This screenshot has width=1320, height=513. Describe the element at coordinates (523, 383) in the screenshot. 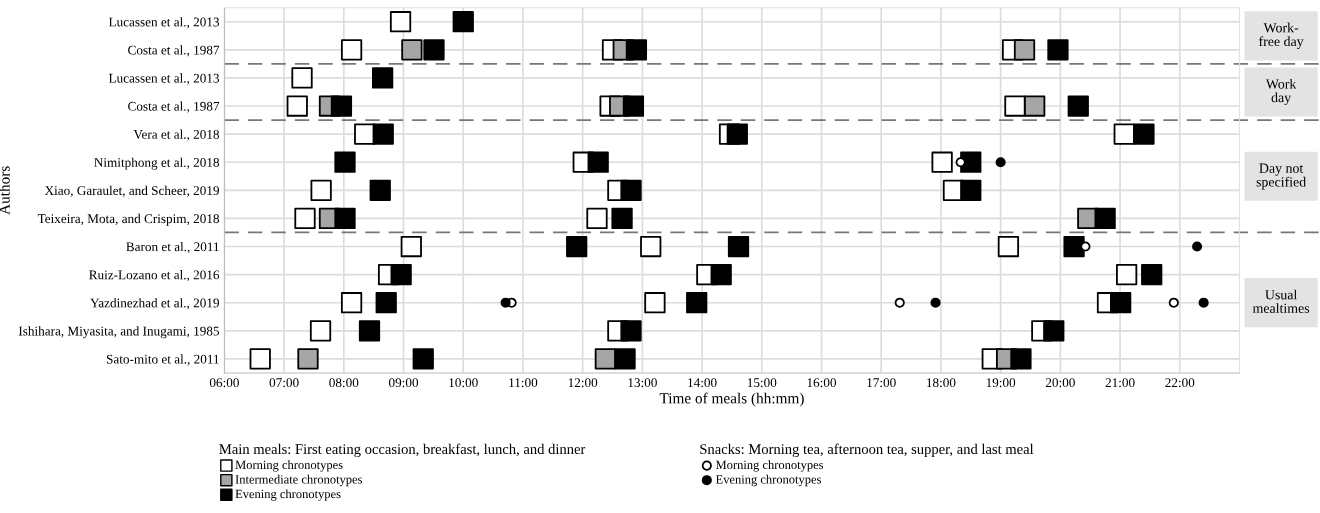

I see `x-tick-label: 11:00` at that location.